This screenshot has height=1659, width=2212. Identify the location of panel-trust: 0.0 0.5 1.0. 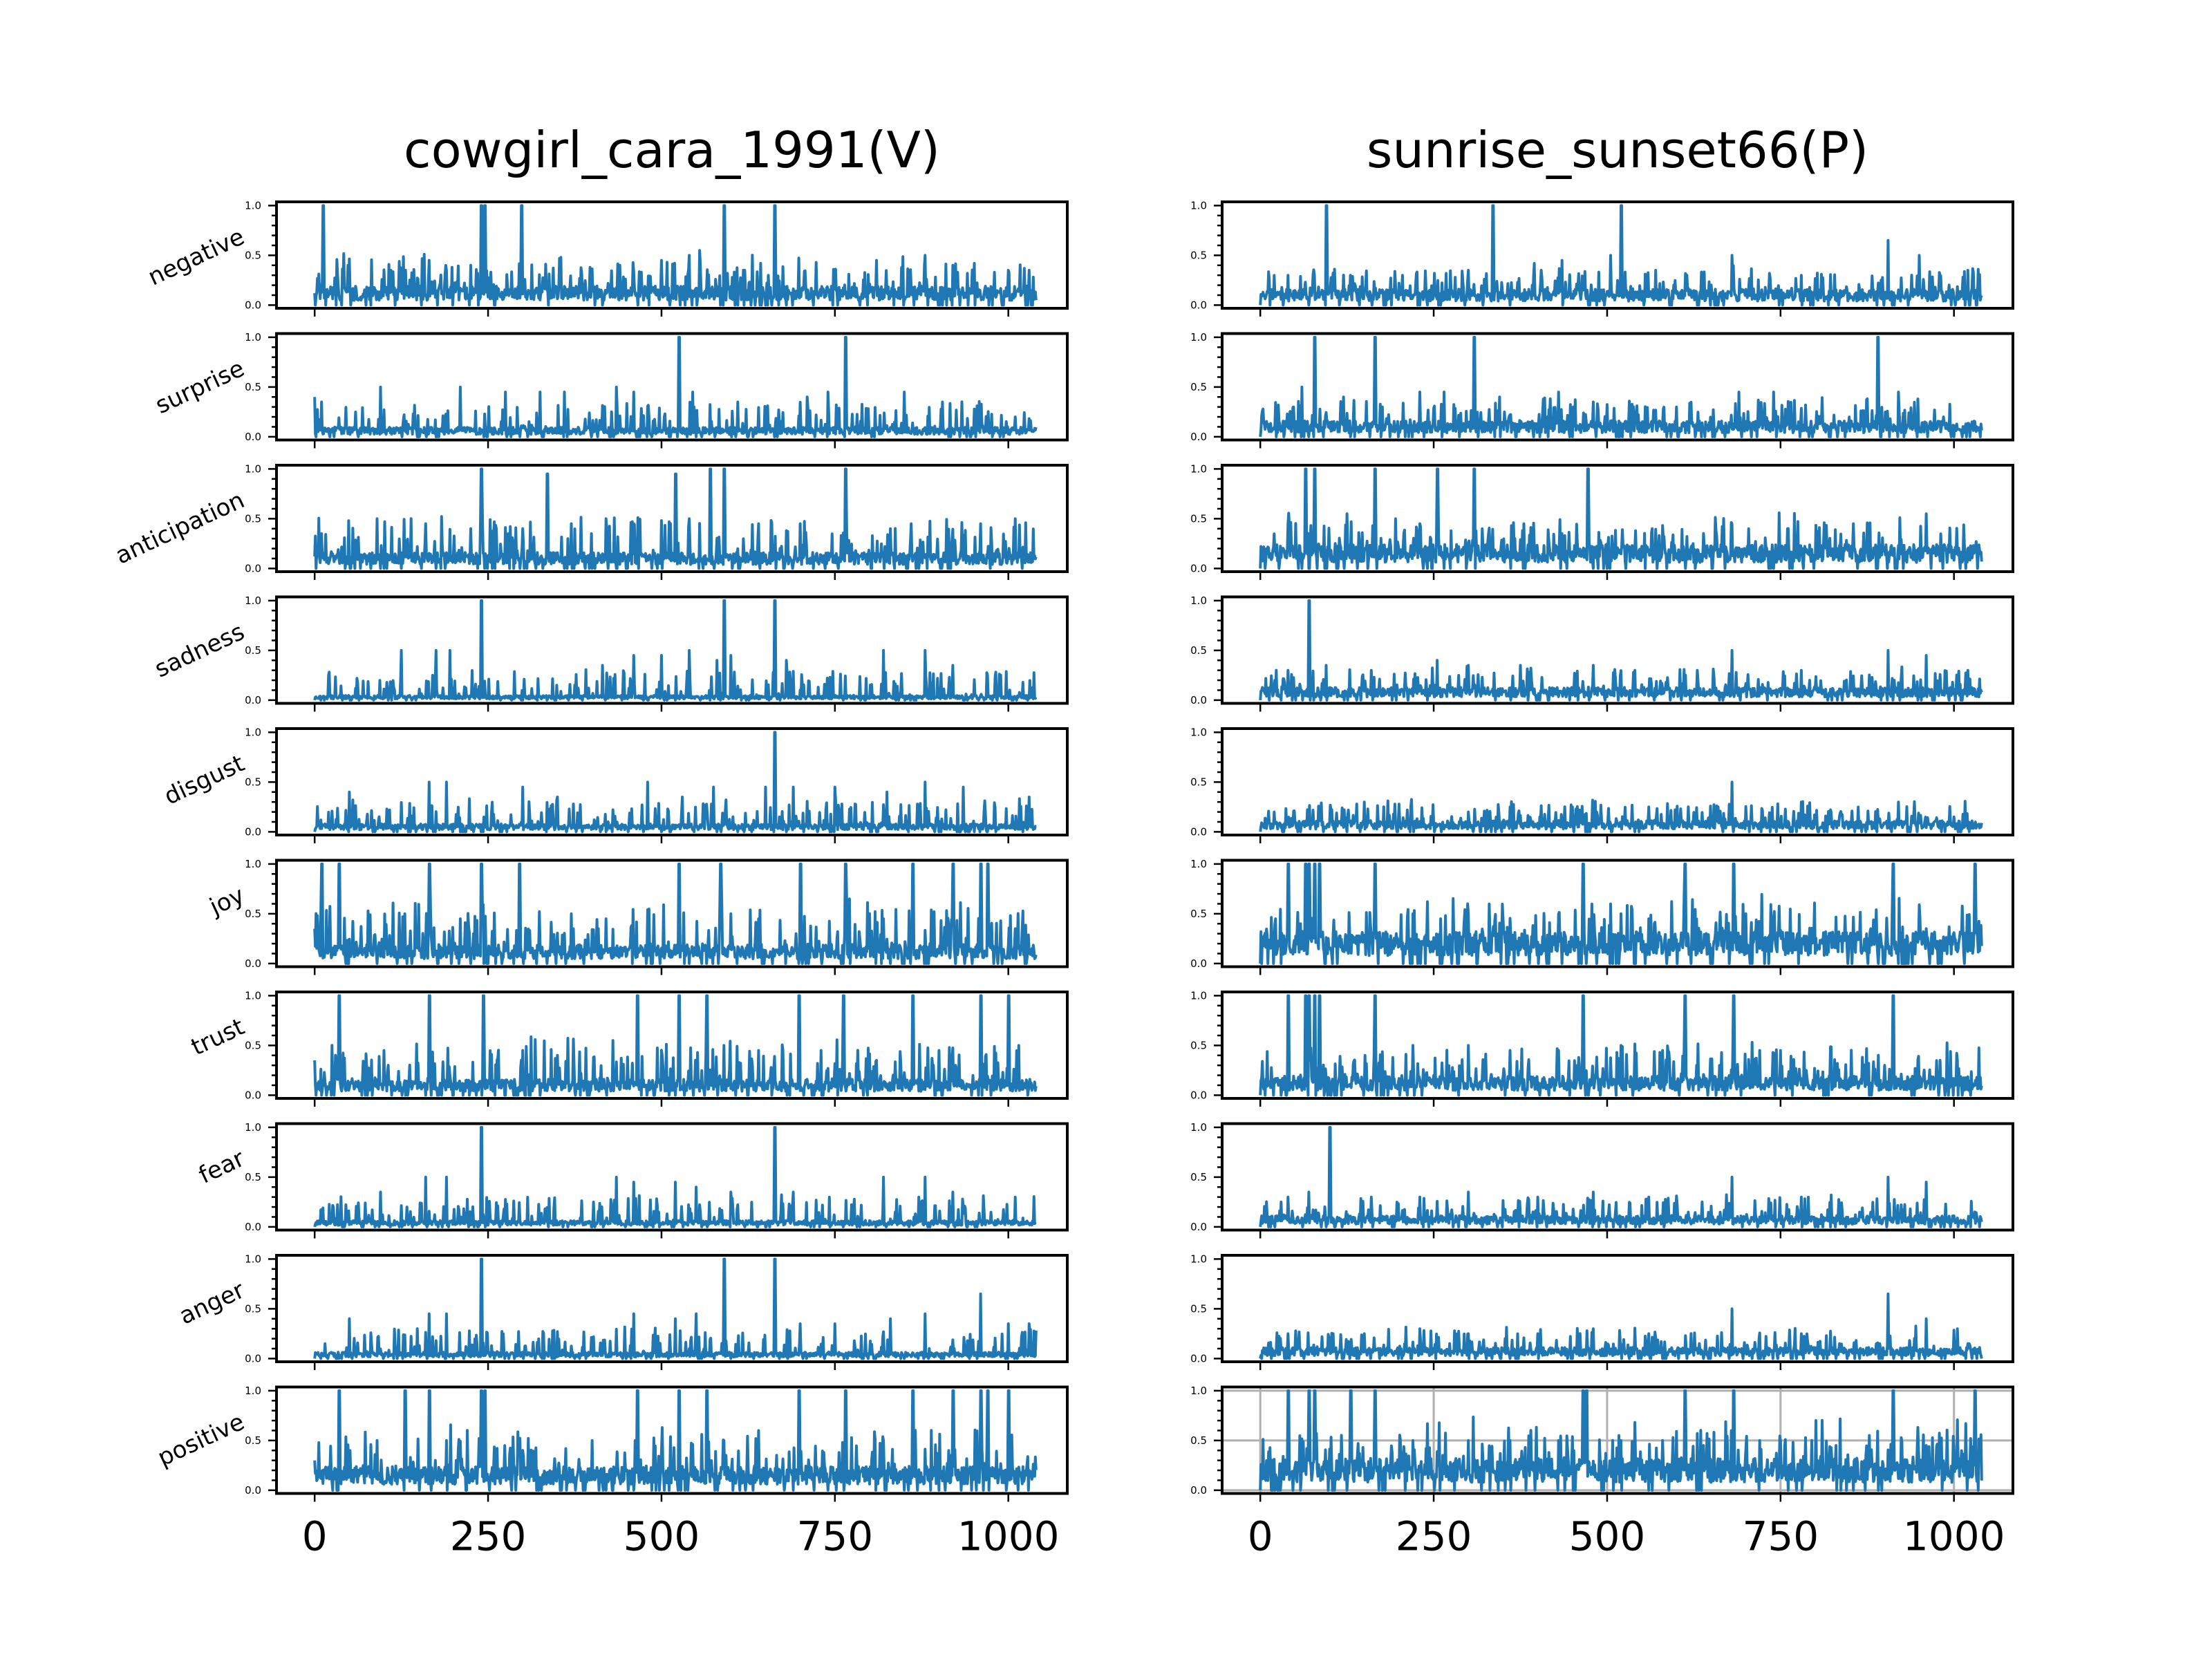
(1602, 1048).